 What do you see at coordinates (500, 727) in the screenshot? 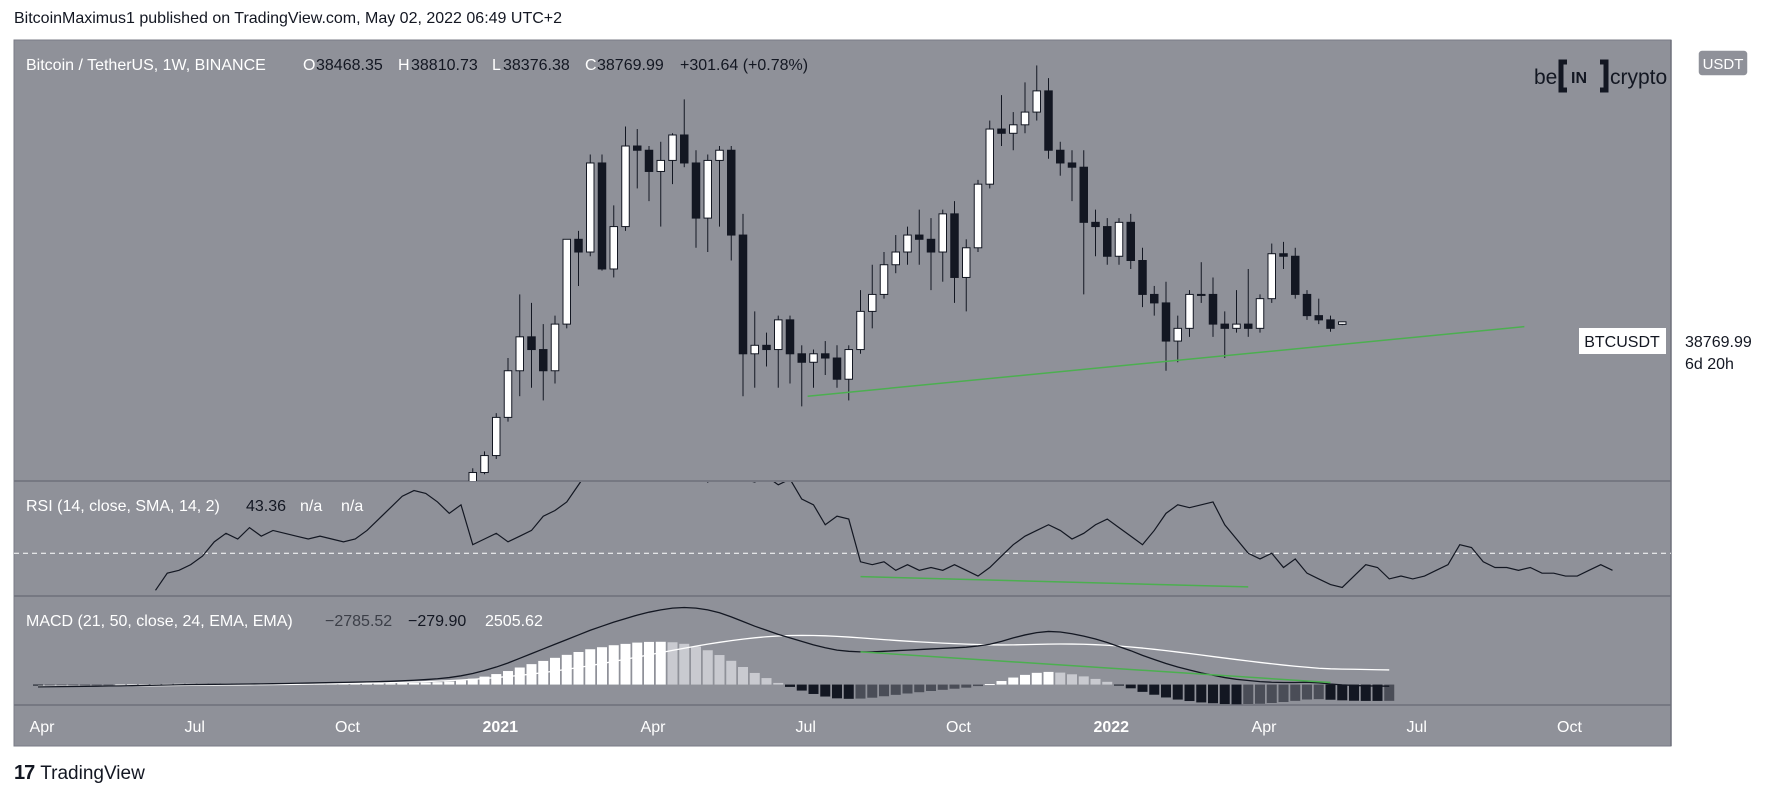
I see `time-tick-label: 2021` at bounding box center [500, 727].